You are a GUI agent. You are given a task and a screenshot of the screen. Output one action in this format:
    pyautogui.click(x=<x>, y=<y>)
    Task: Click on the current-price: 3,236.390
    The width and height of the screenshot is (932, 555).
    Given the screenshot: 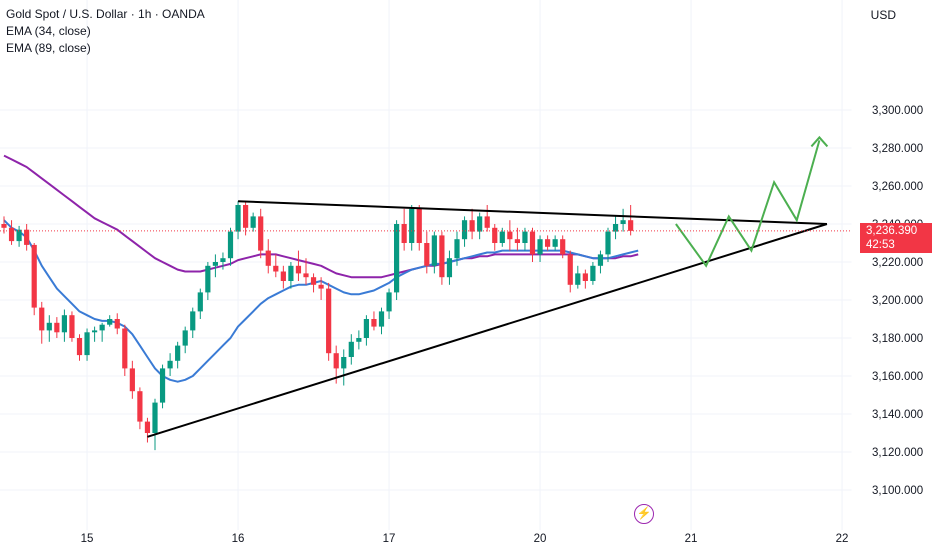 What is the action you would take?
    pyautogui.click(x=892, y=230)
    